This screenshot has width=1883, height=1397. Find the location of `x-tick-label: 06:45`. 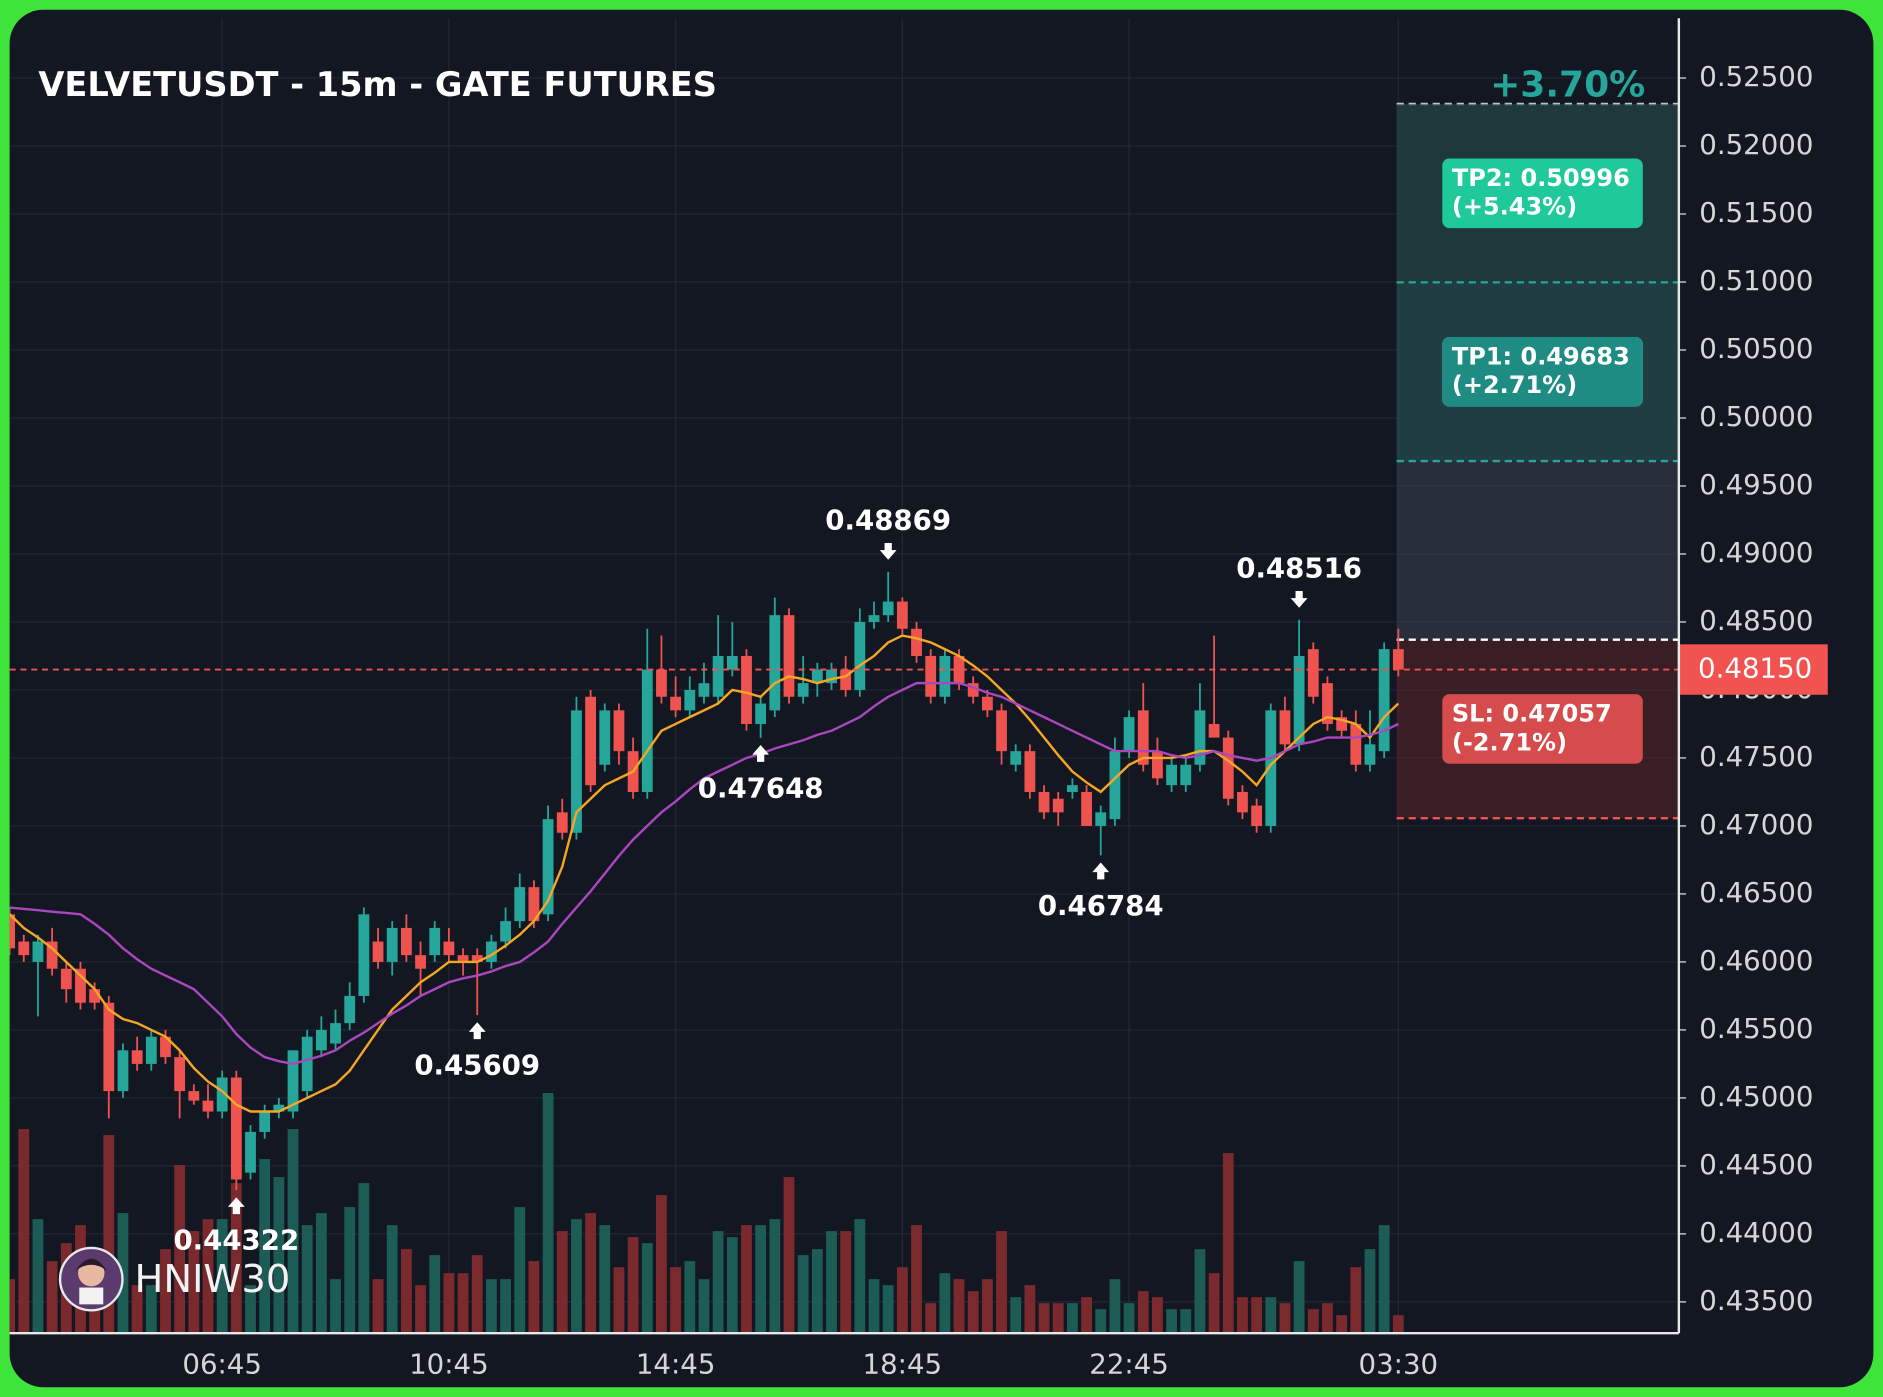

x-tick-label: 06:45 is located at coordinates (222, 1364).